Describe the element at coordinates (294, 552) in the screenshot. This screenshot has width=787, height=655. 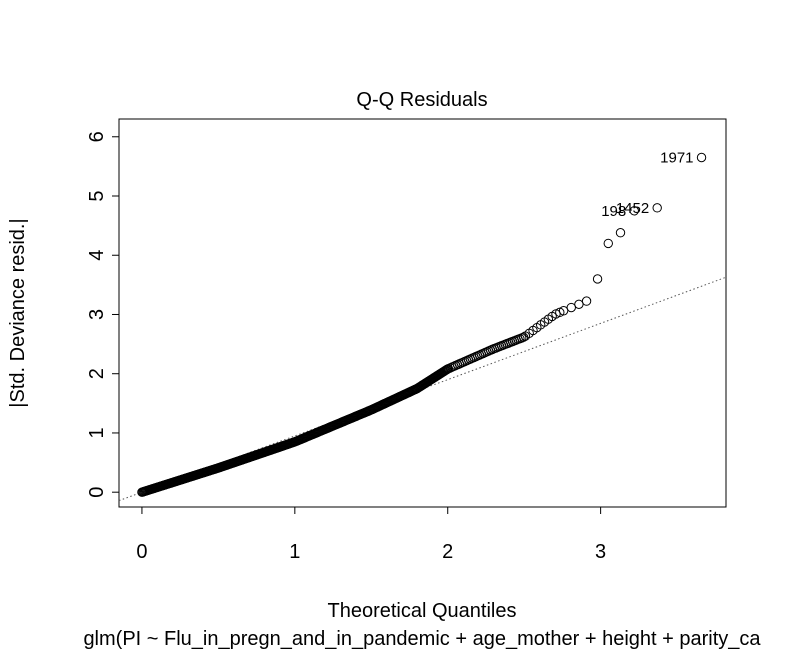
I see `x-tick-label: 1` at that location.